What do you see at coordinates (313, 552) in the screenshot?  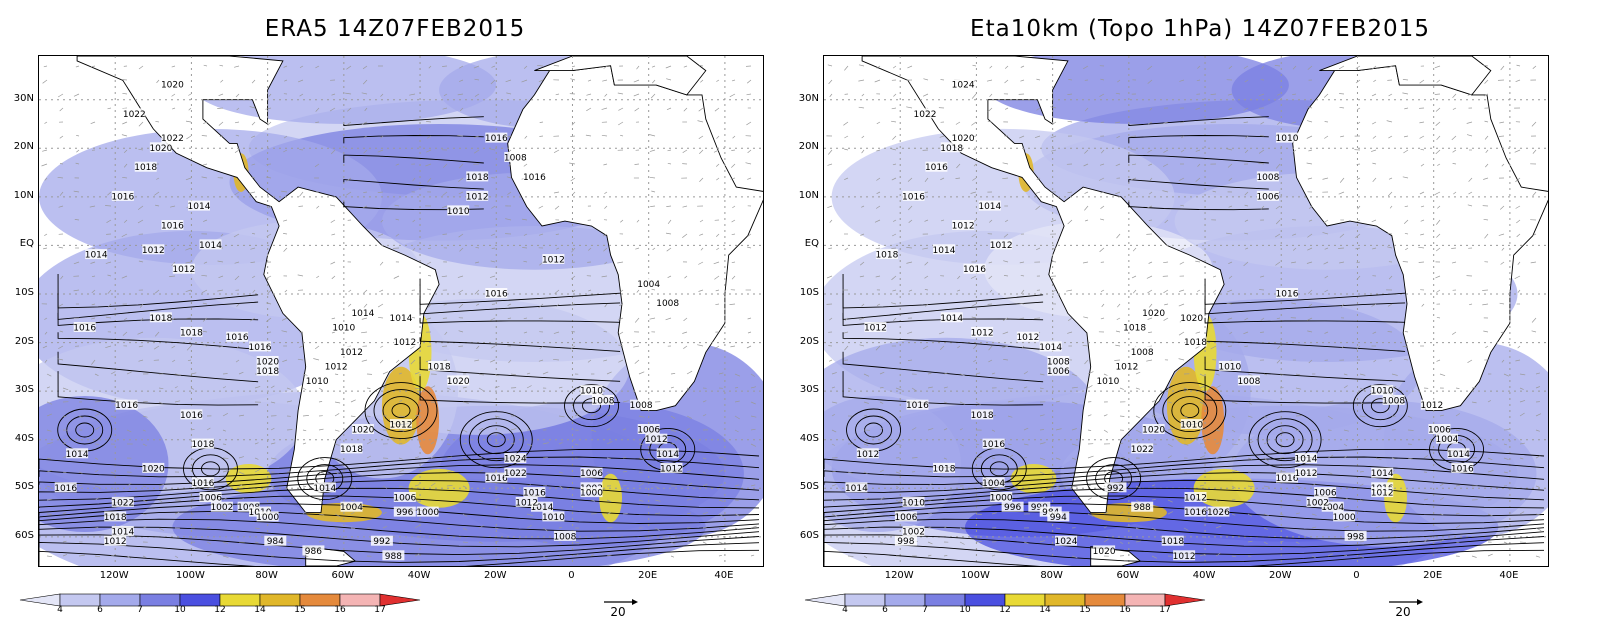 I see `isobar-label: 986` at bounding box center [313, 552].